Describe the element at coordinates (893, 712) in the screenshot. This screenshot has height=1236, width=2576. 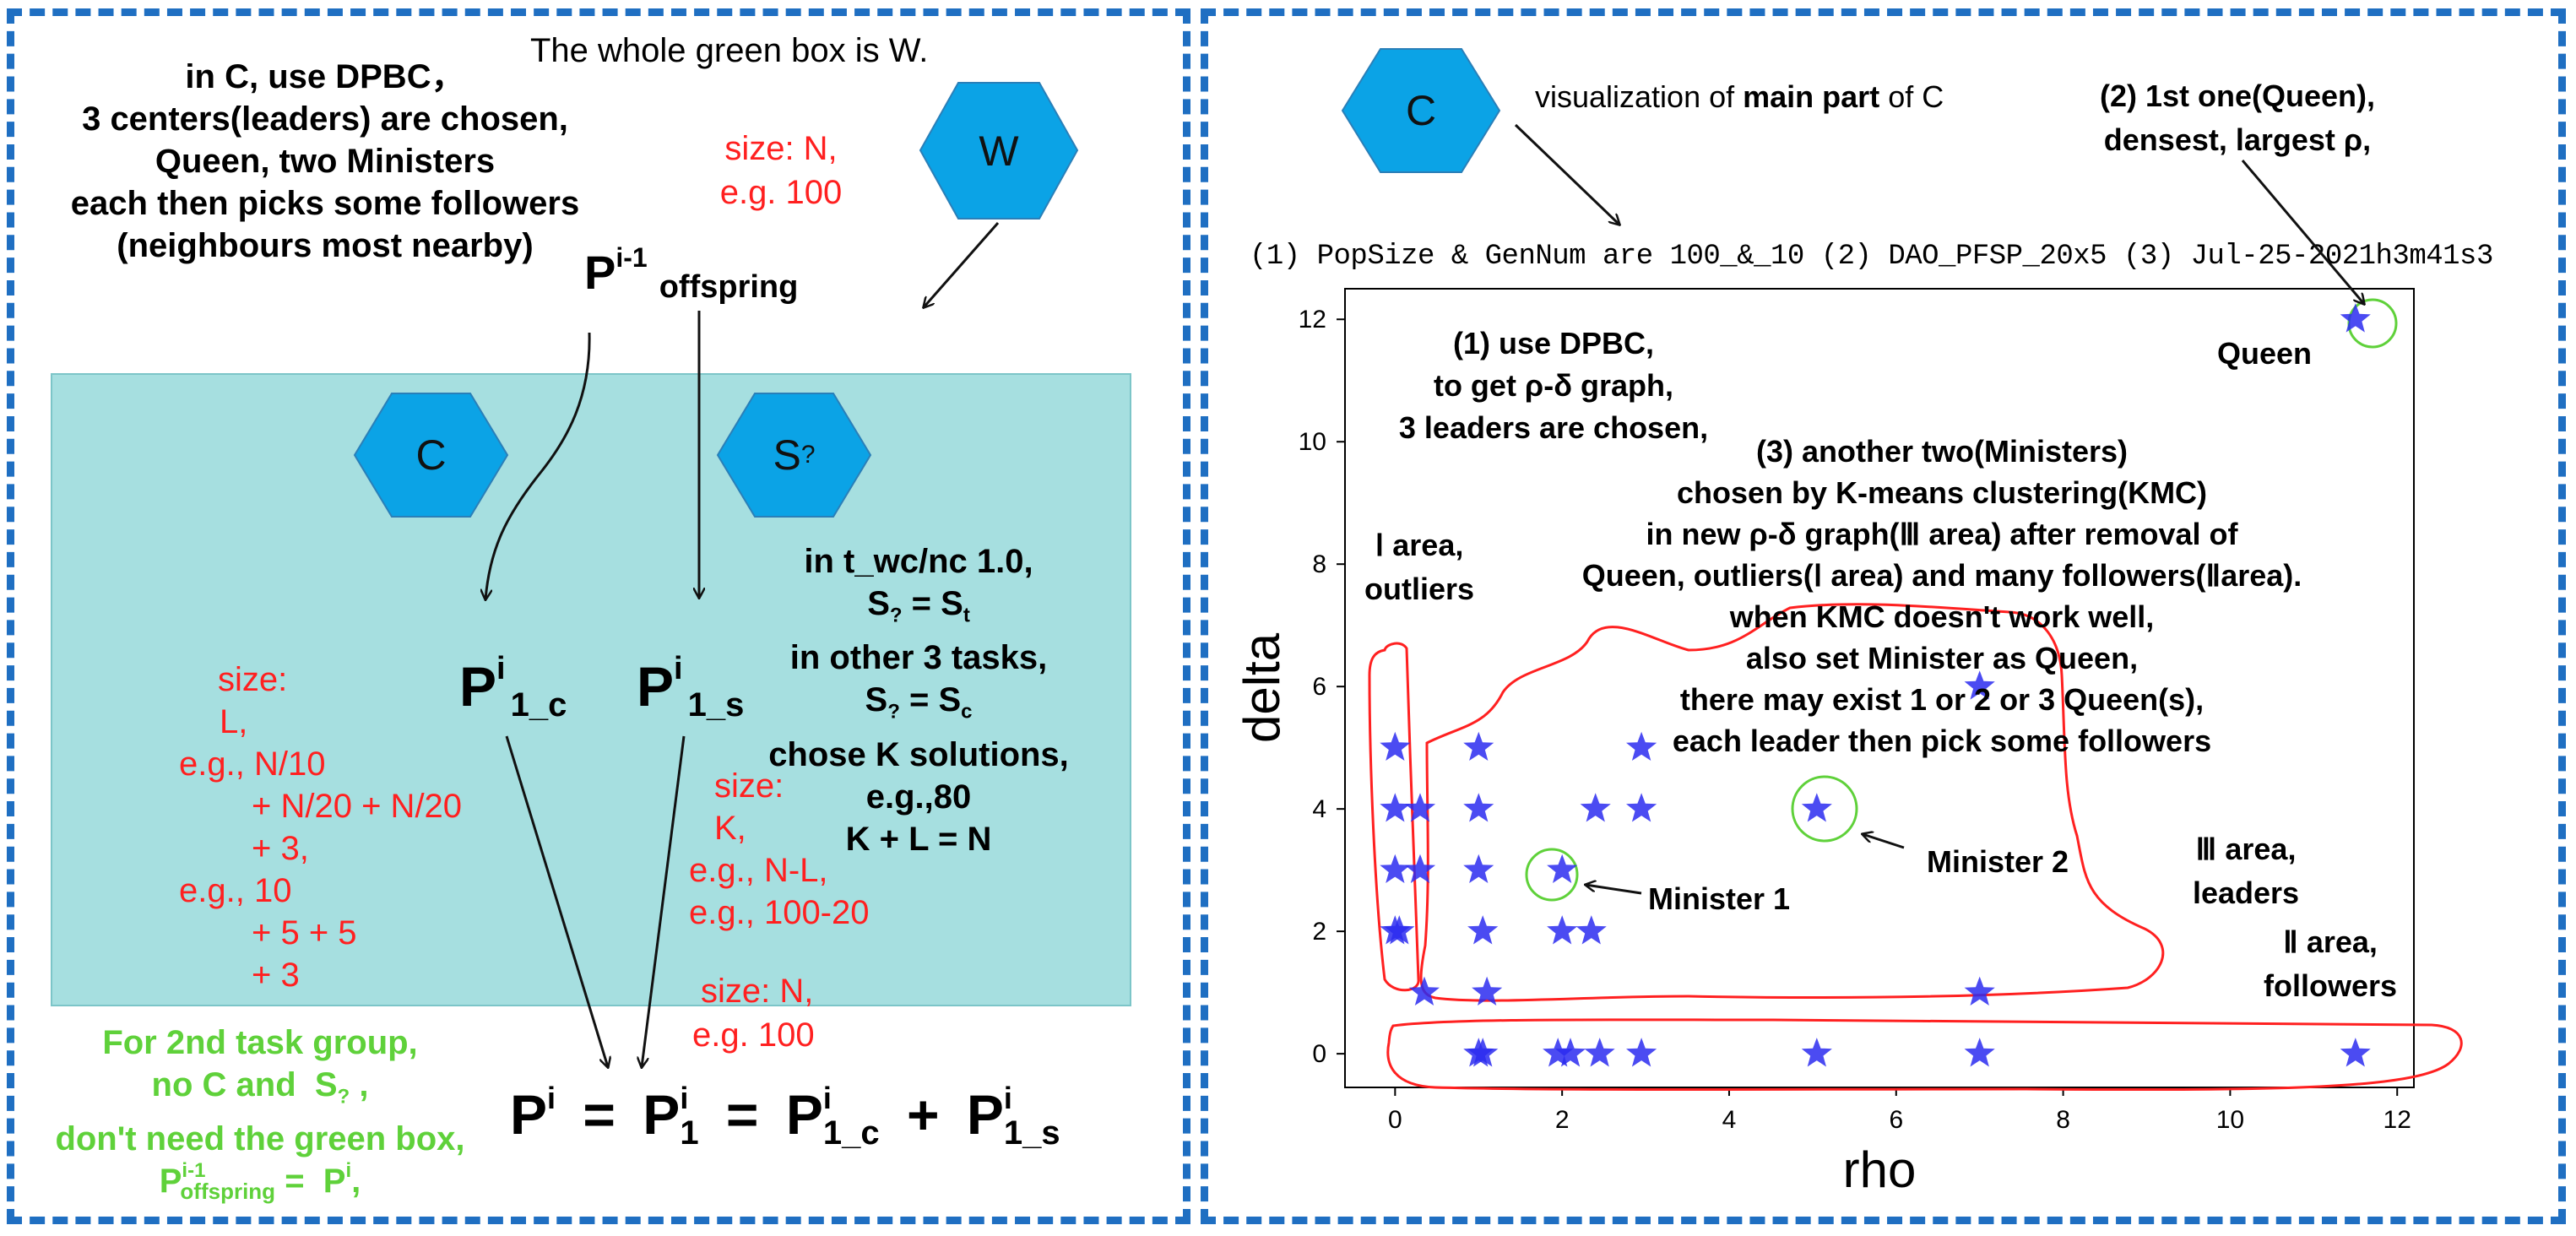
I see `s-sub: ?` at that location.